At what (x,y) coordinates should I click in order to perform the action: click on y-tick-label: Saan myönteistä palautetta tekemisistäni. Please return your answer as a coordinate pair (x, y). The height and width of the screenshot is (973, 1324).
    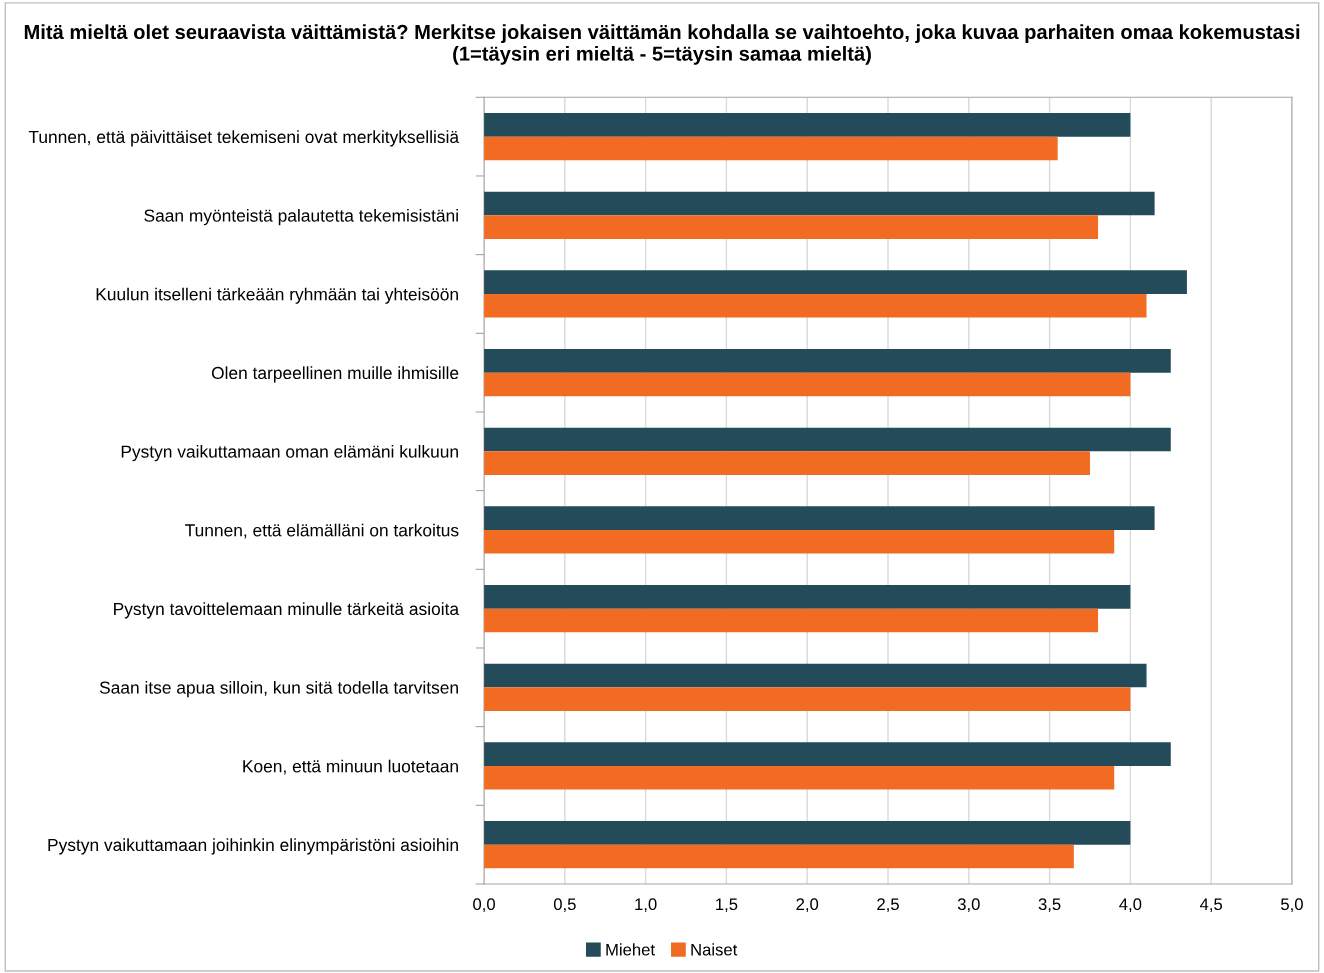
    Looking at the image, I should click on (301, 217).